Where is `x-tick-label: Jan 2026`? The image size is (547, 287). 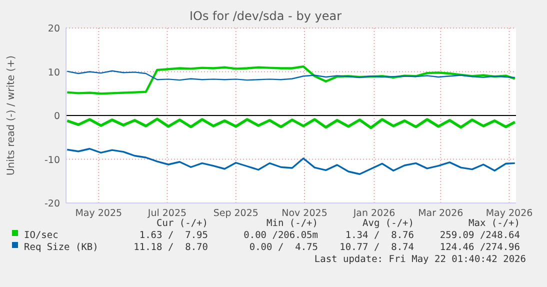 x-tick-label: Jan 2026 is located at coordinates (374, 213).